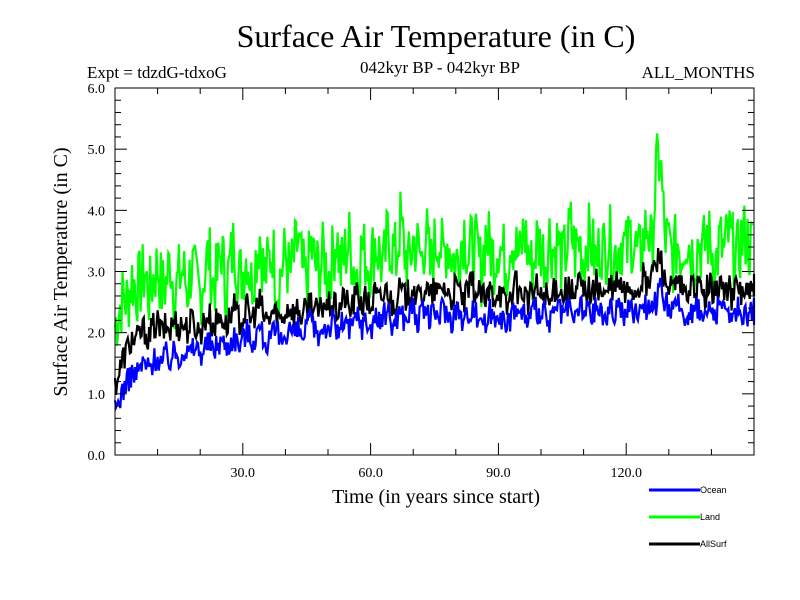  What do you see at coordinates (713, 544) in the screenshot?
I see `legend-label-allsurf: AllSurf` at bounding box center [713, 544].